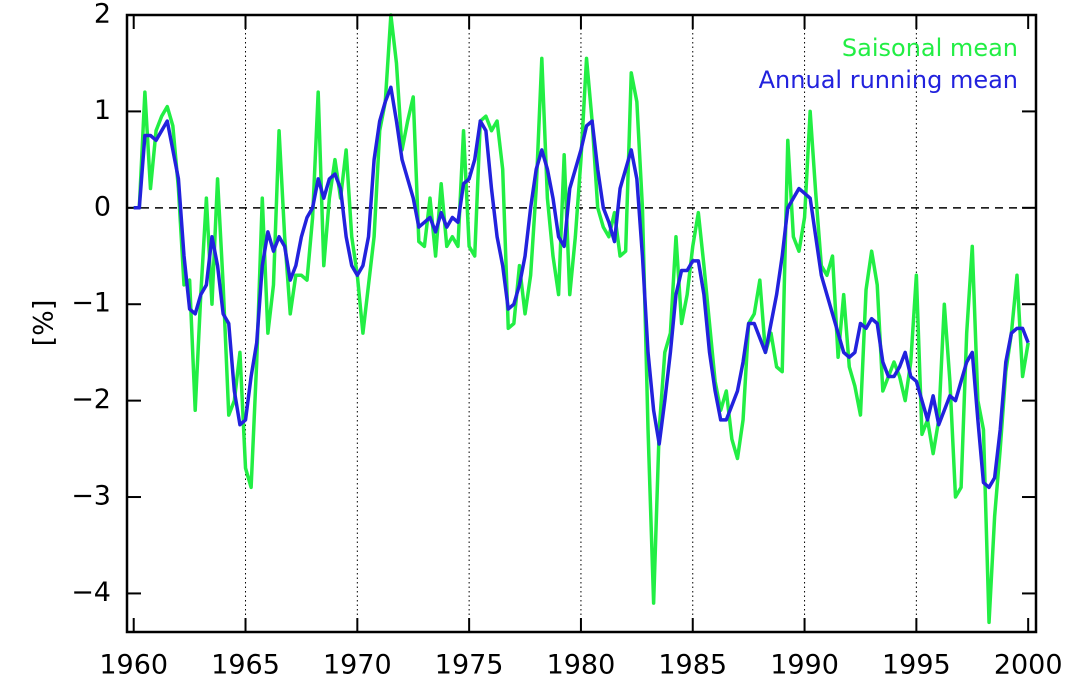  I want to click on y-tick-label: −1, so click(91, 303).